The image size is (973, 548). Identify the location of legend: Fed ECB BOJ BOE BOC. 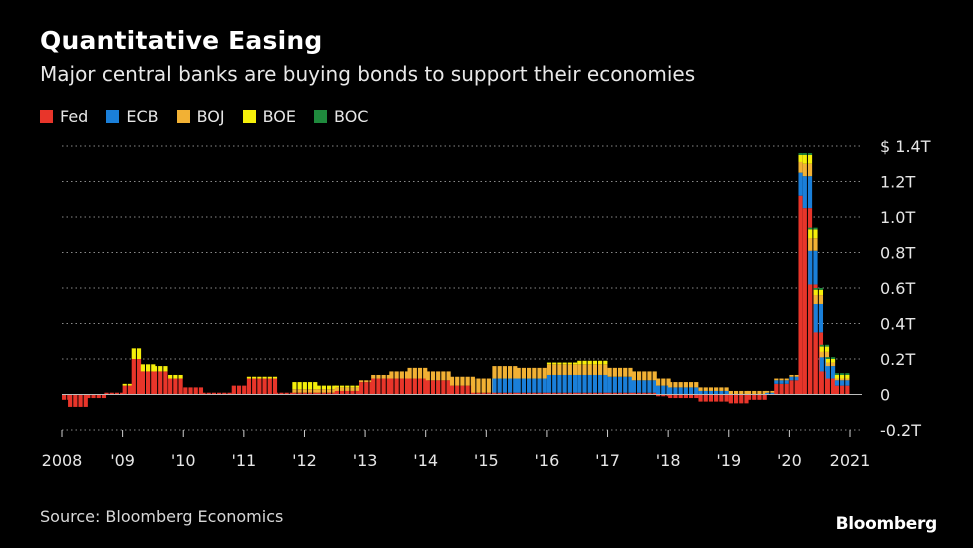
(204, 116).